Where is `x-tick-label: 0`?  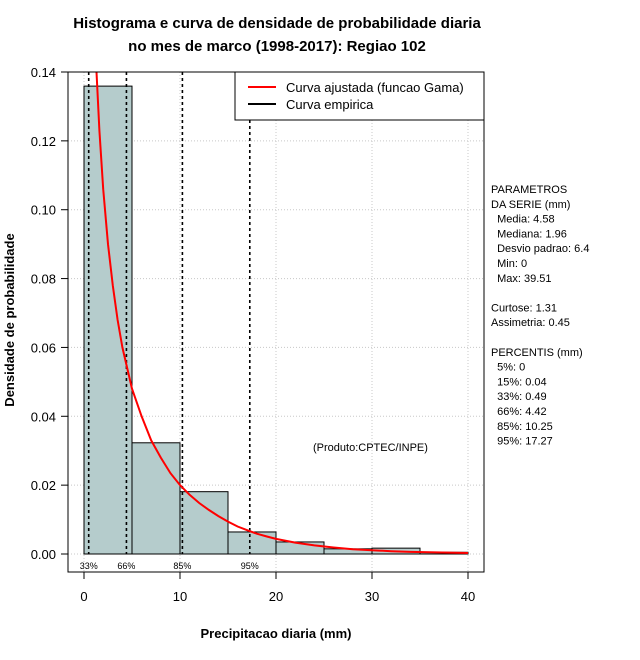 x-tick-label: 0 is located at coordinates (83, 596).